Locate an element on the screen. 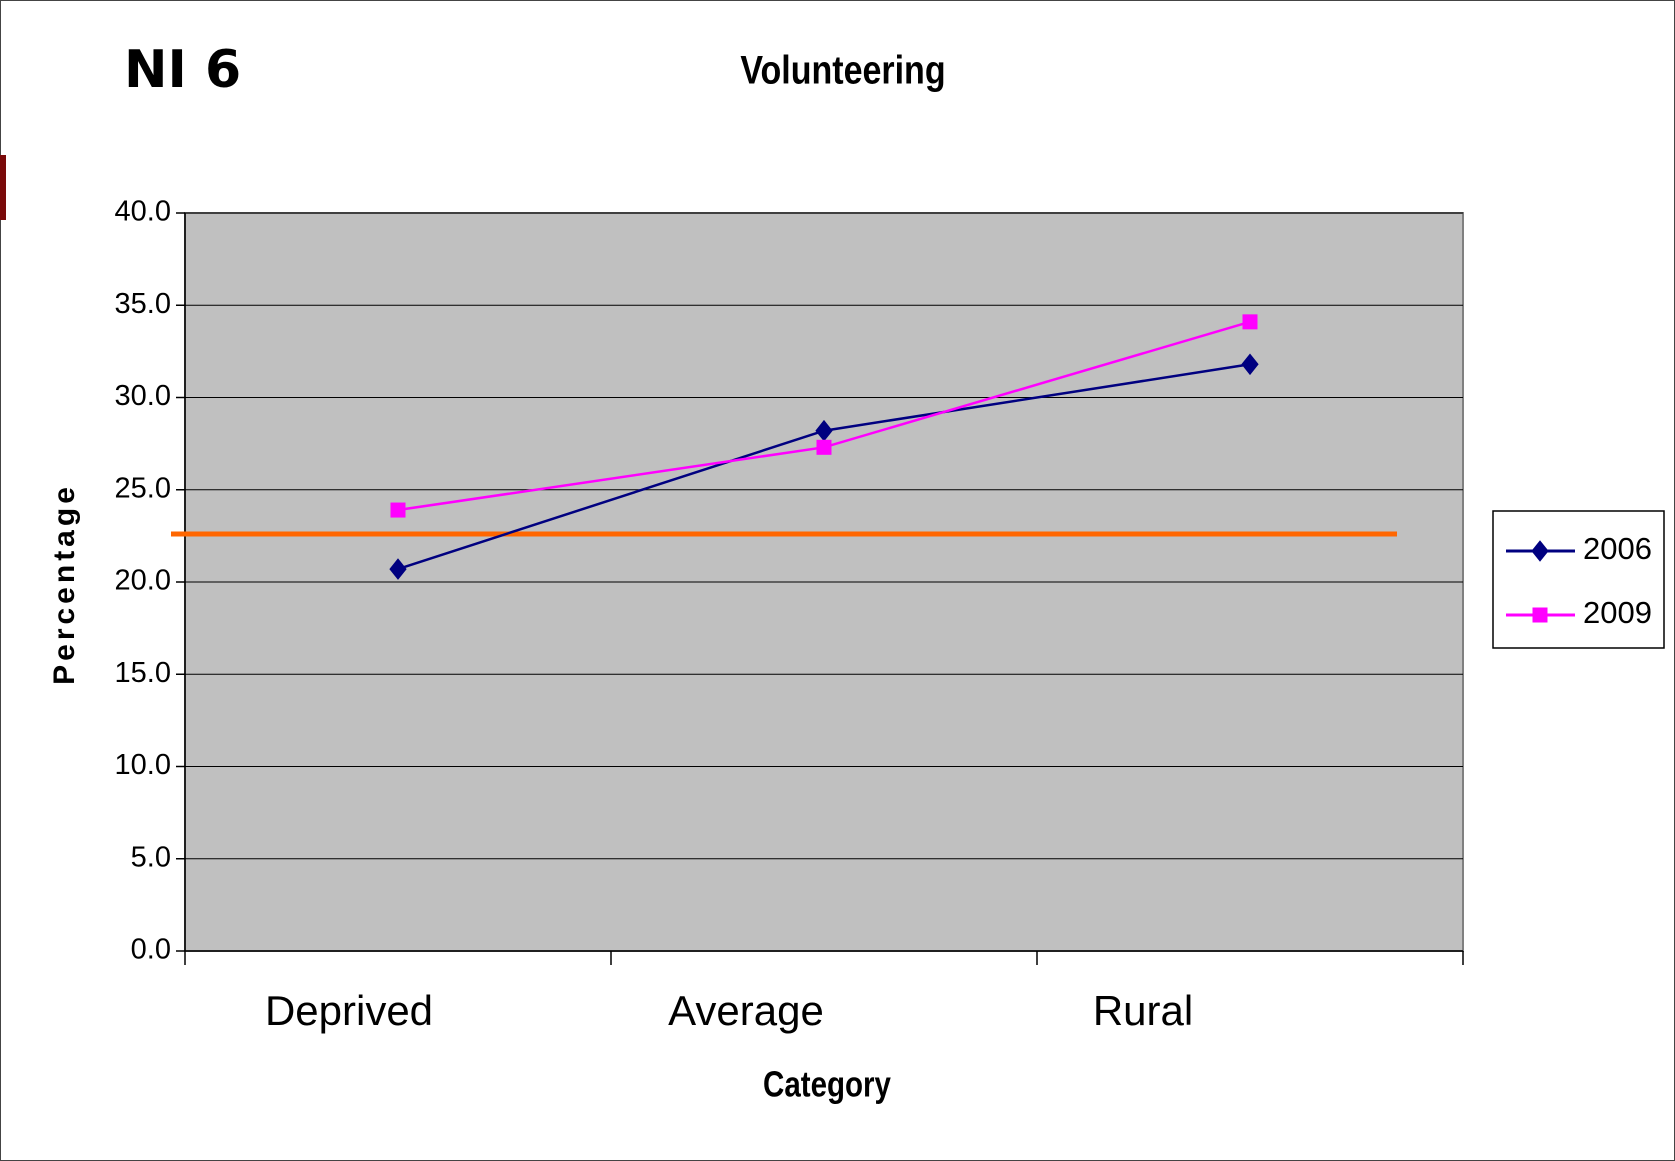  y-tick-label: 15.0 is located at coordinates (143, 673).